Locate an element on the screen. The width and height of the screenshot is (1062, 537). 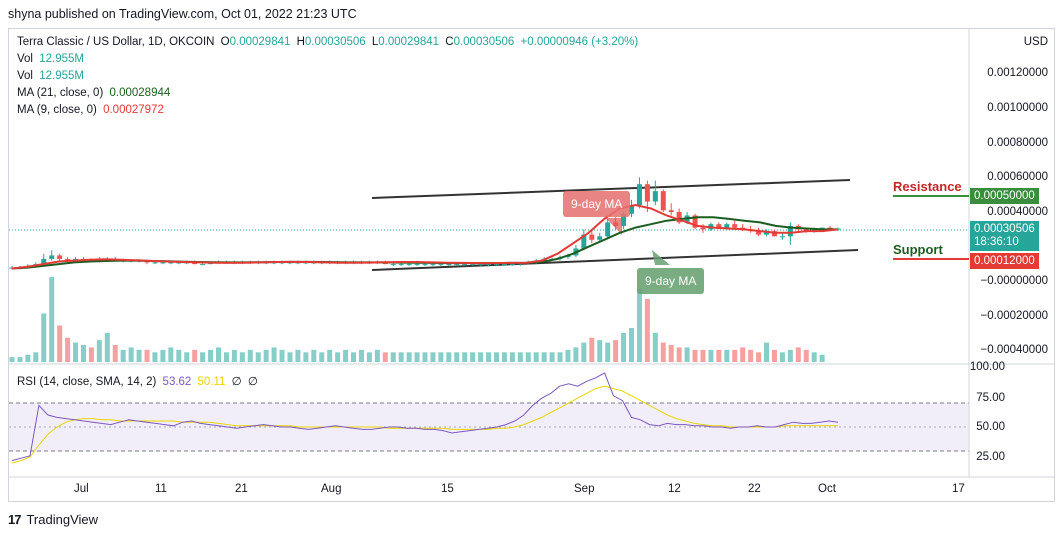
price-tick: 0.00040000 is located at coordinates (1017, 212).